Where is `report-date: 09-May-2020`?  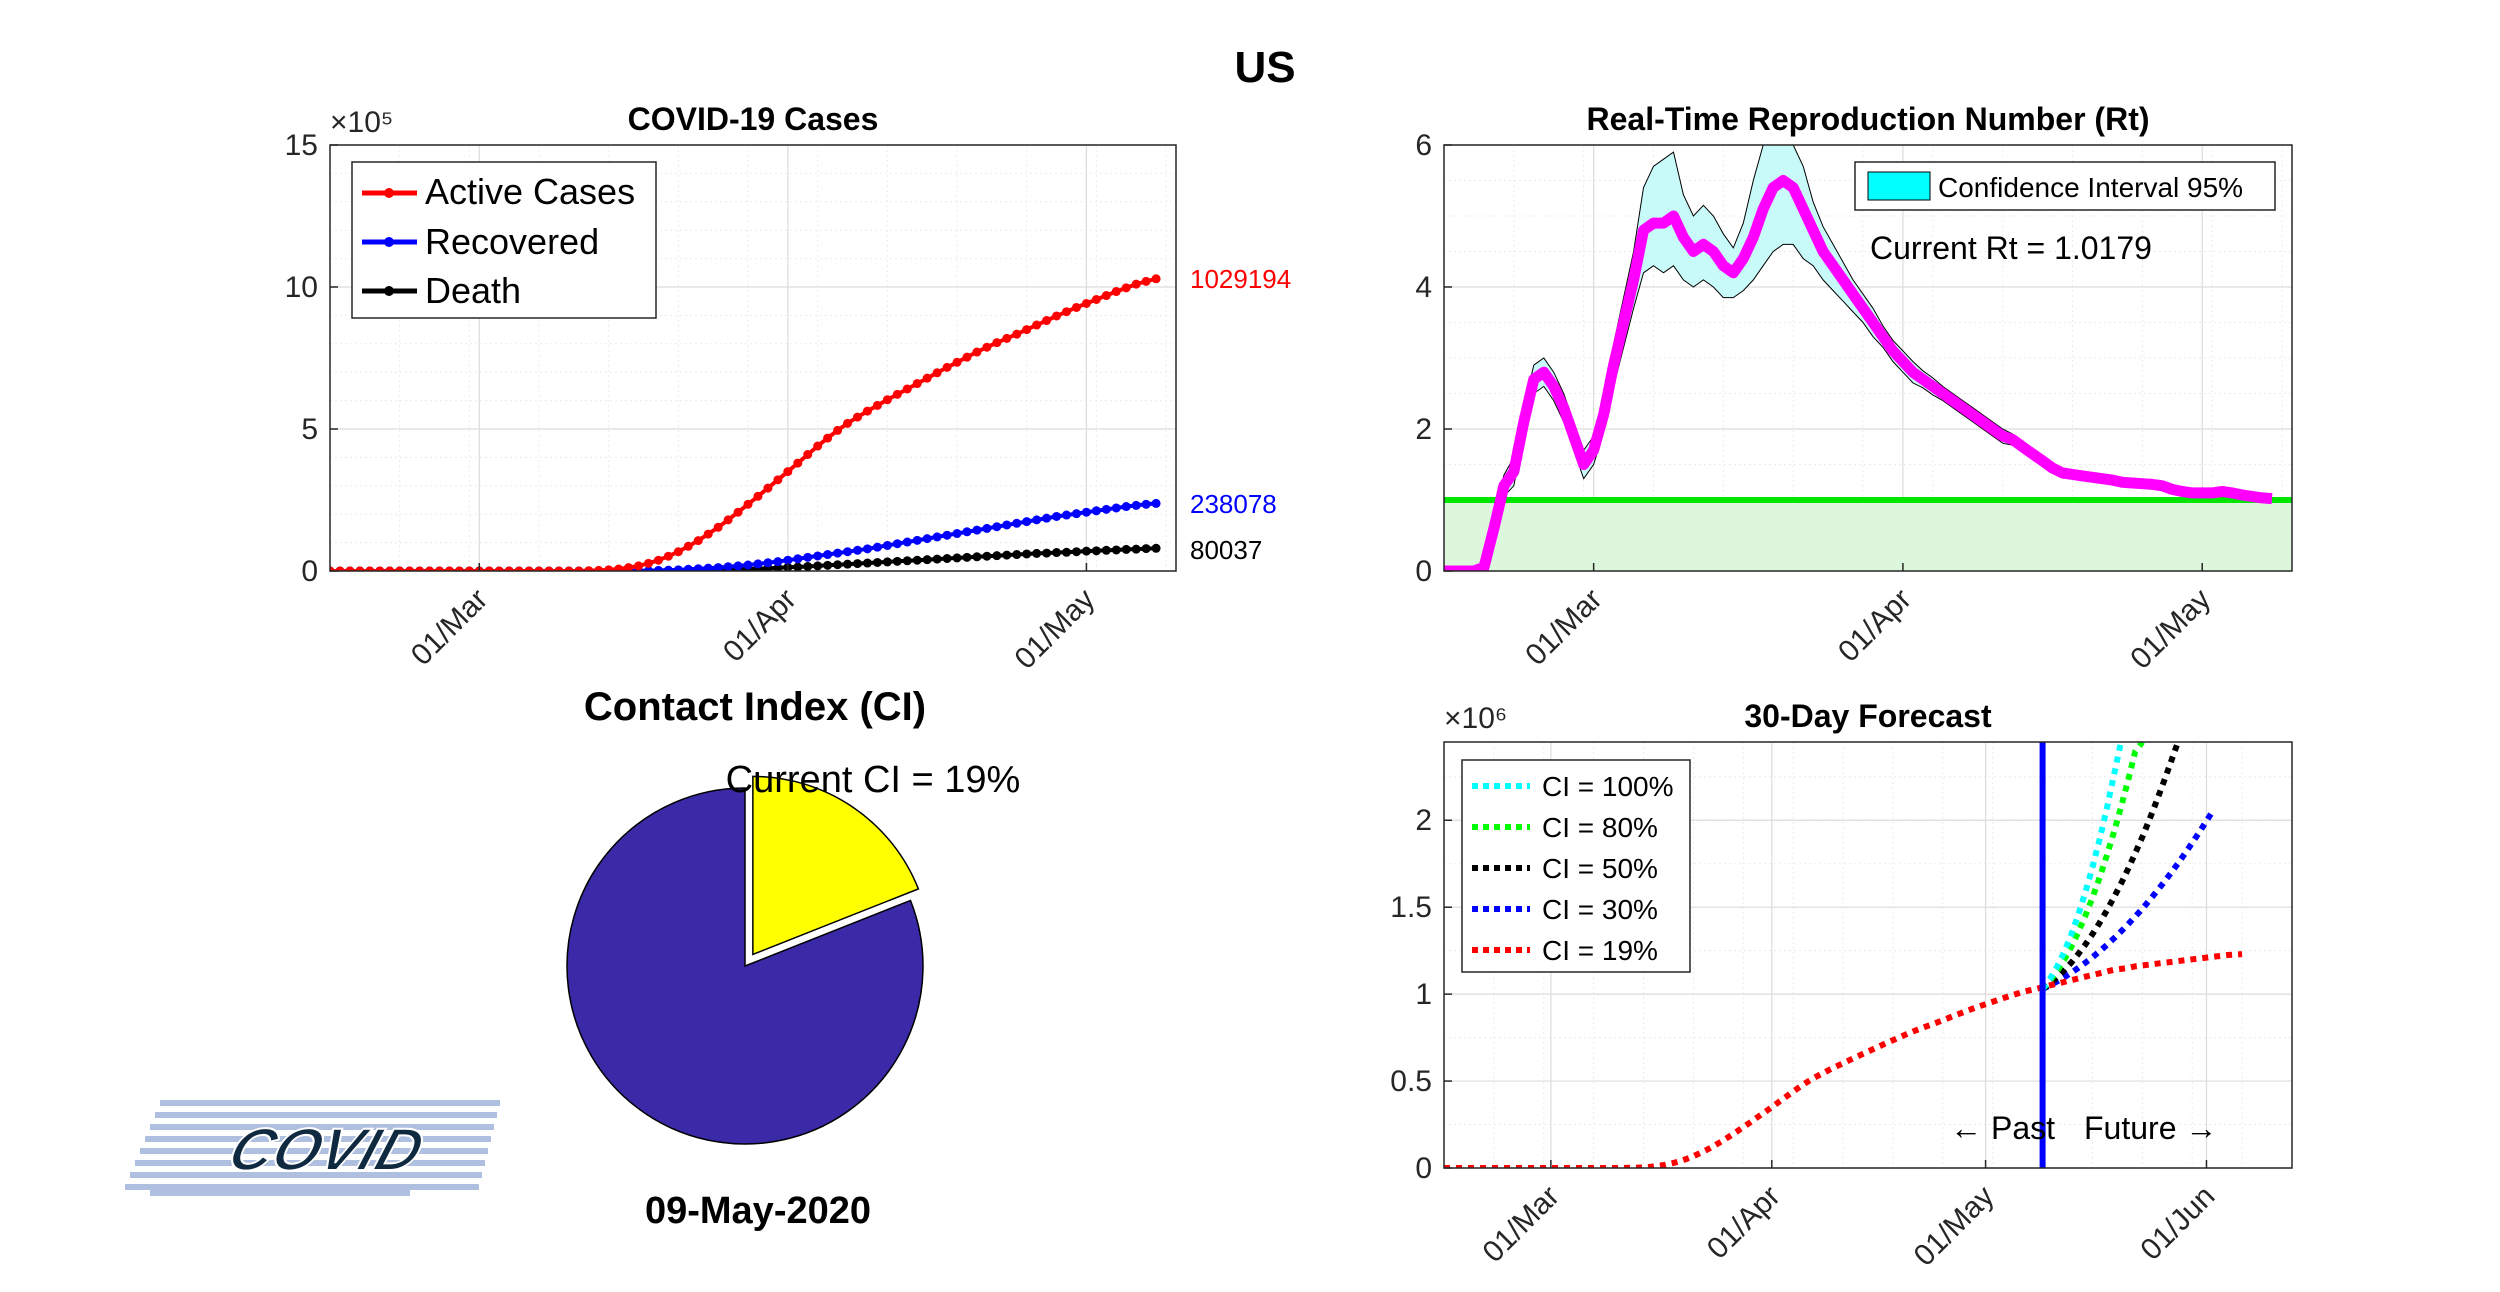 report-date: 09-May-2020 is located at coordinates (758, 1211).